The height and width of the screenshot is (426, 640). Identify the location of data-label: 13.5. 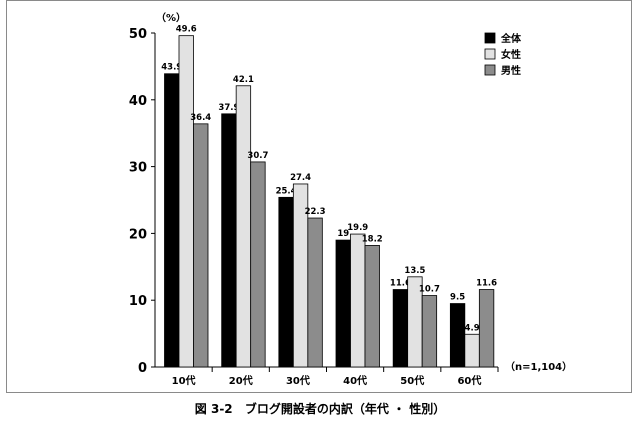
(414, 271).